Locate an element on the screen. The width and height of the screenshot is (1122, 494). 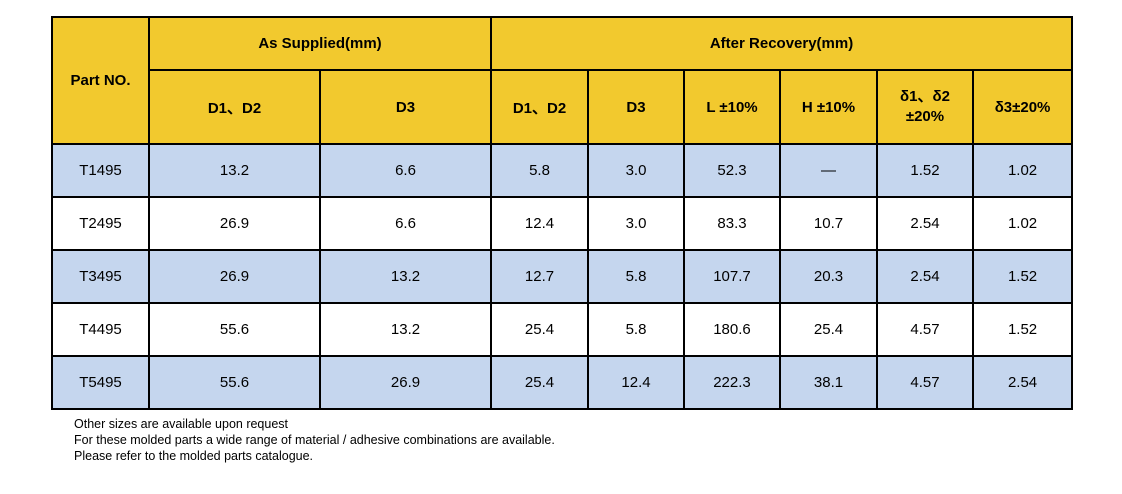
cell-value: 12.7 is located at coordinates (539, 276).